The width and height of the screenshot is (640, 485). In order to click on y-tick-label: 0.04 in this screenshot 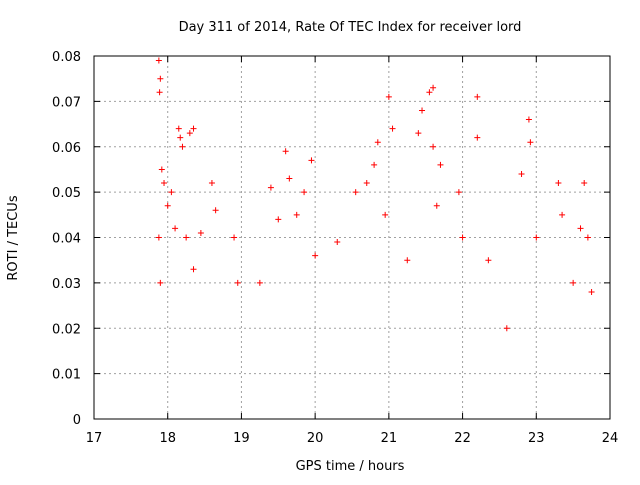, I will do `click(66, 239)`.